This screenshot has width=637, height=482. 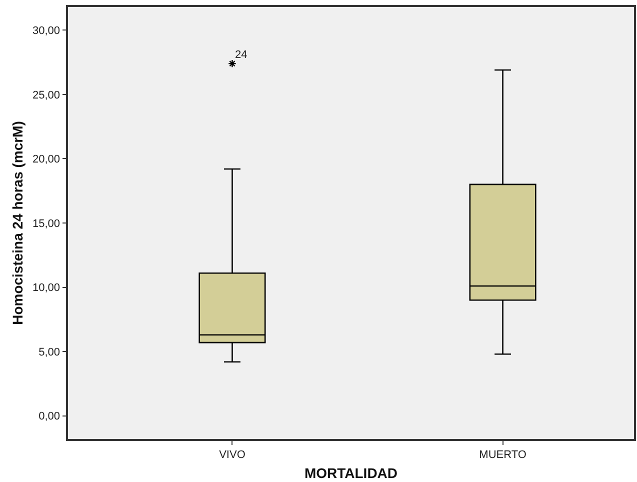 I want to click on annotation: 24, so click(x=241, y=55).